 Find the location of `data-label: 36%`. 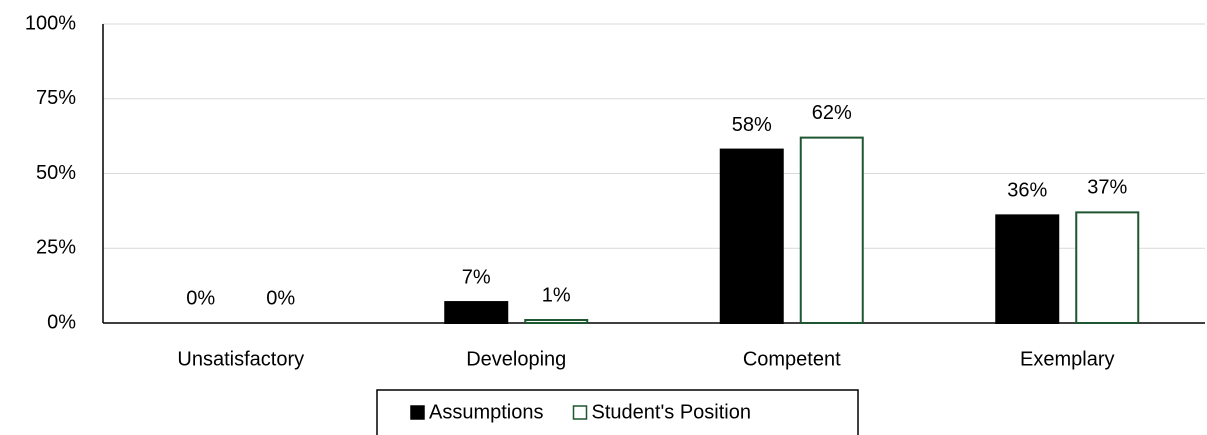

data-label: 36% is located at coordinates (1027, 191).